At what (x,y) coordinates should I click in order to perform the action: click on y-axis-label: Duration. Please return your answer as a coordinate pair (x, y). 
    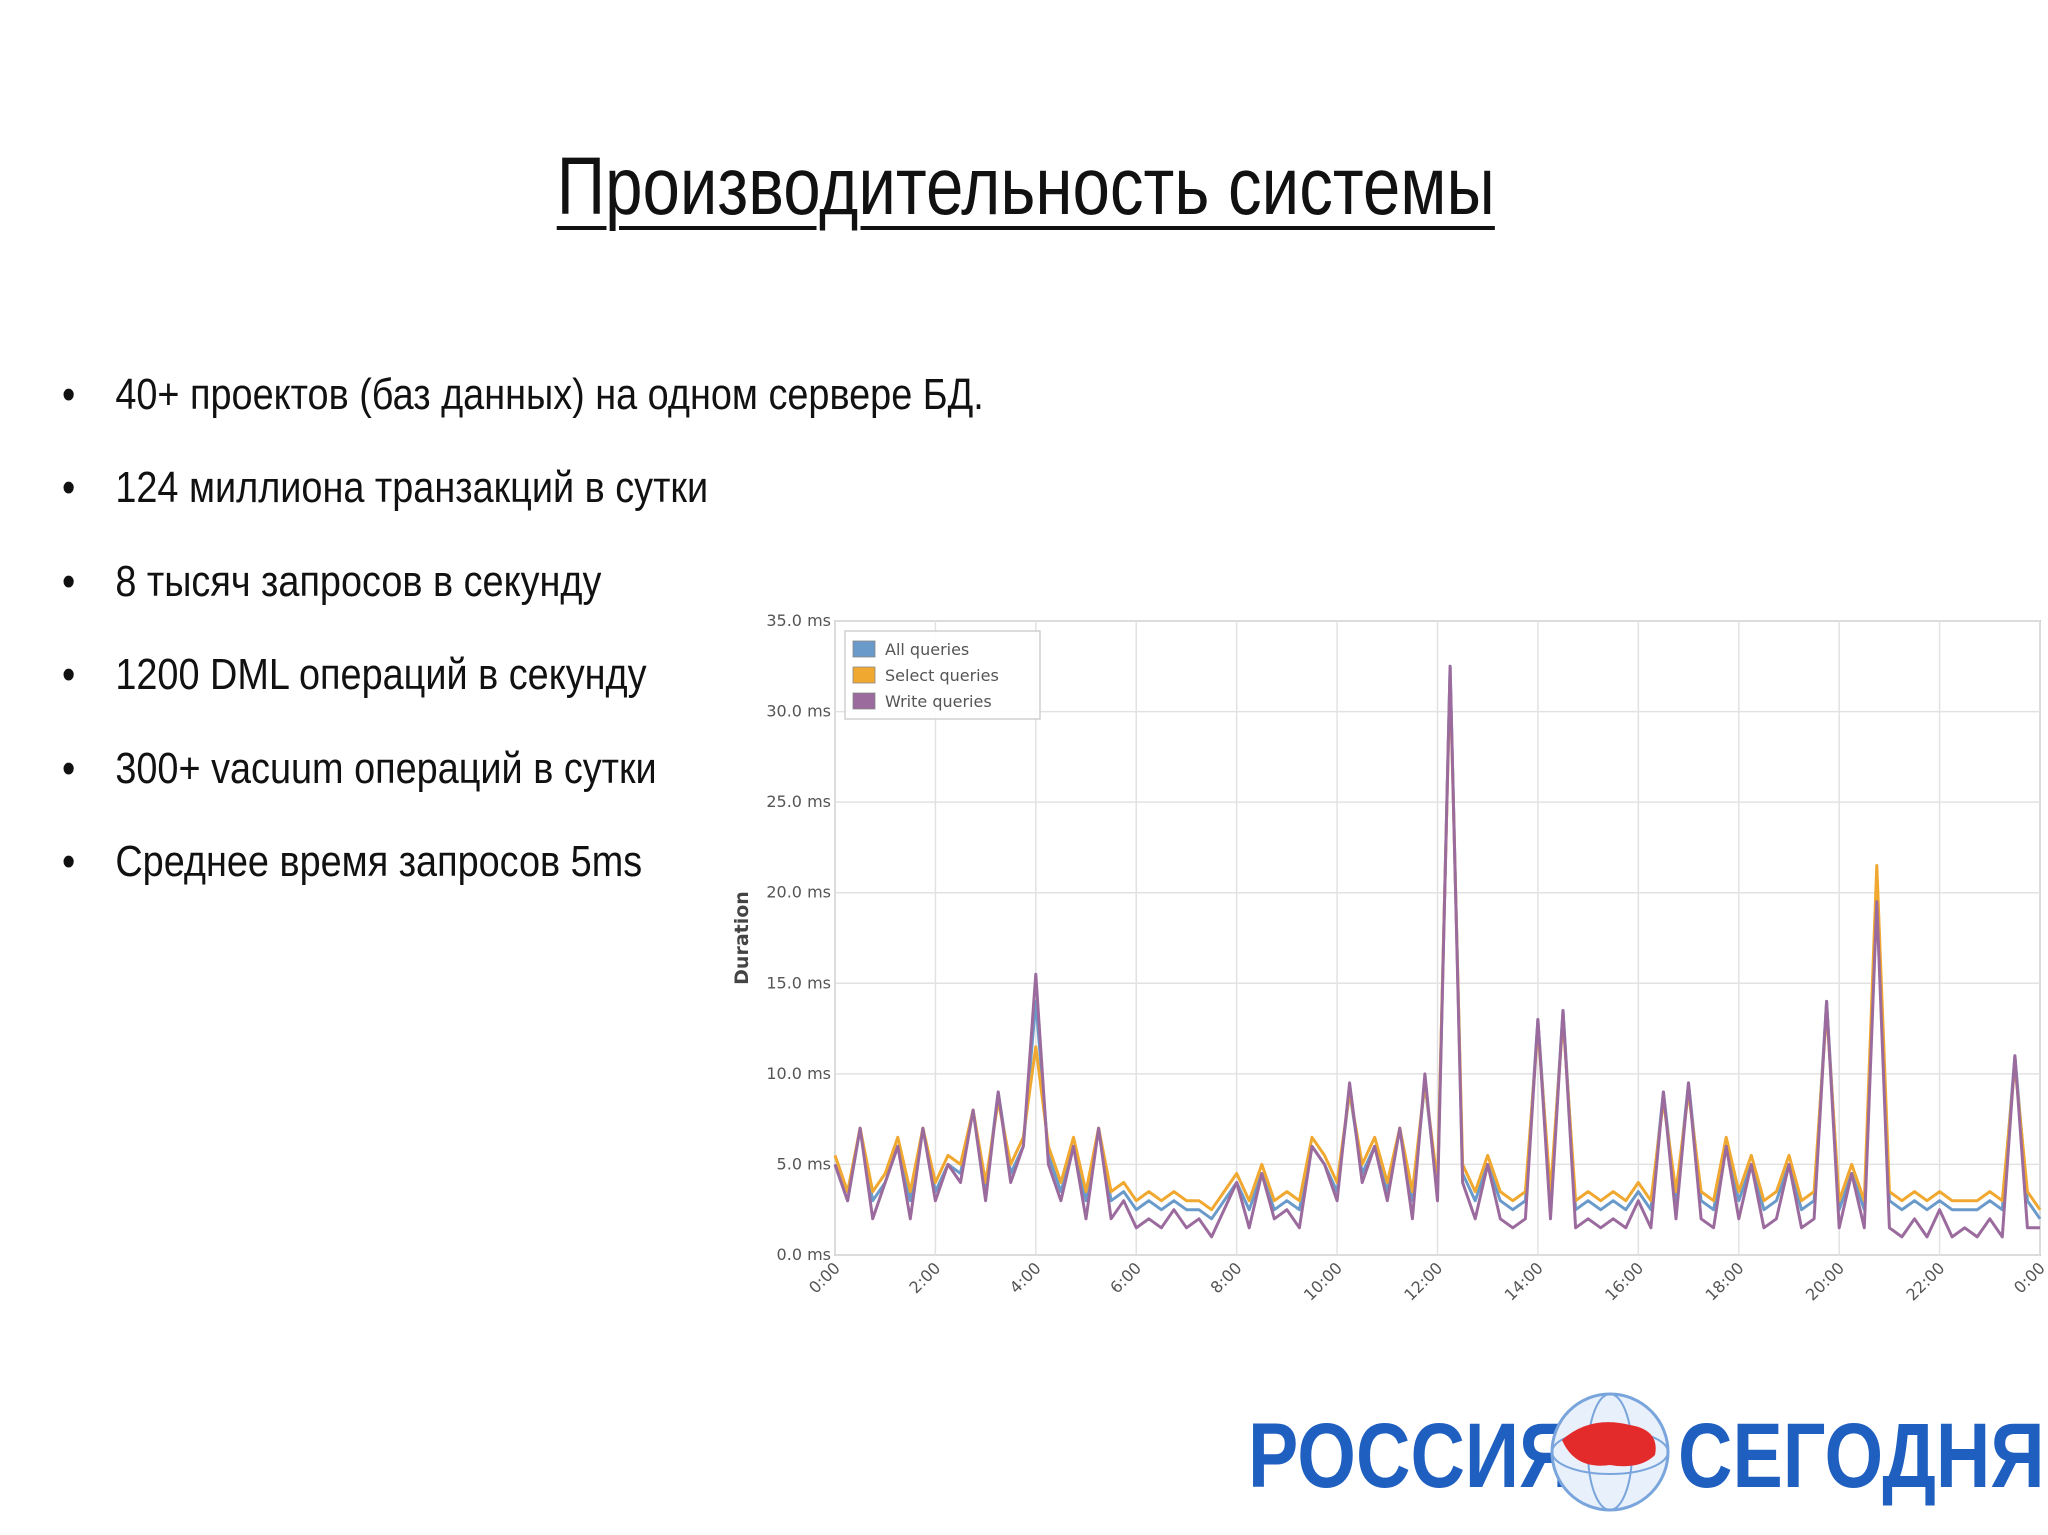
    Looking at the image, I should click on (742, 938).